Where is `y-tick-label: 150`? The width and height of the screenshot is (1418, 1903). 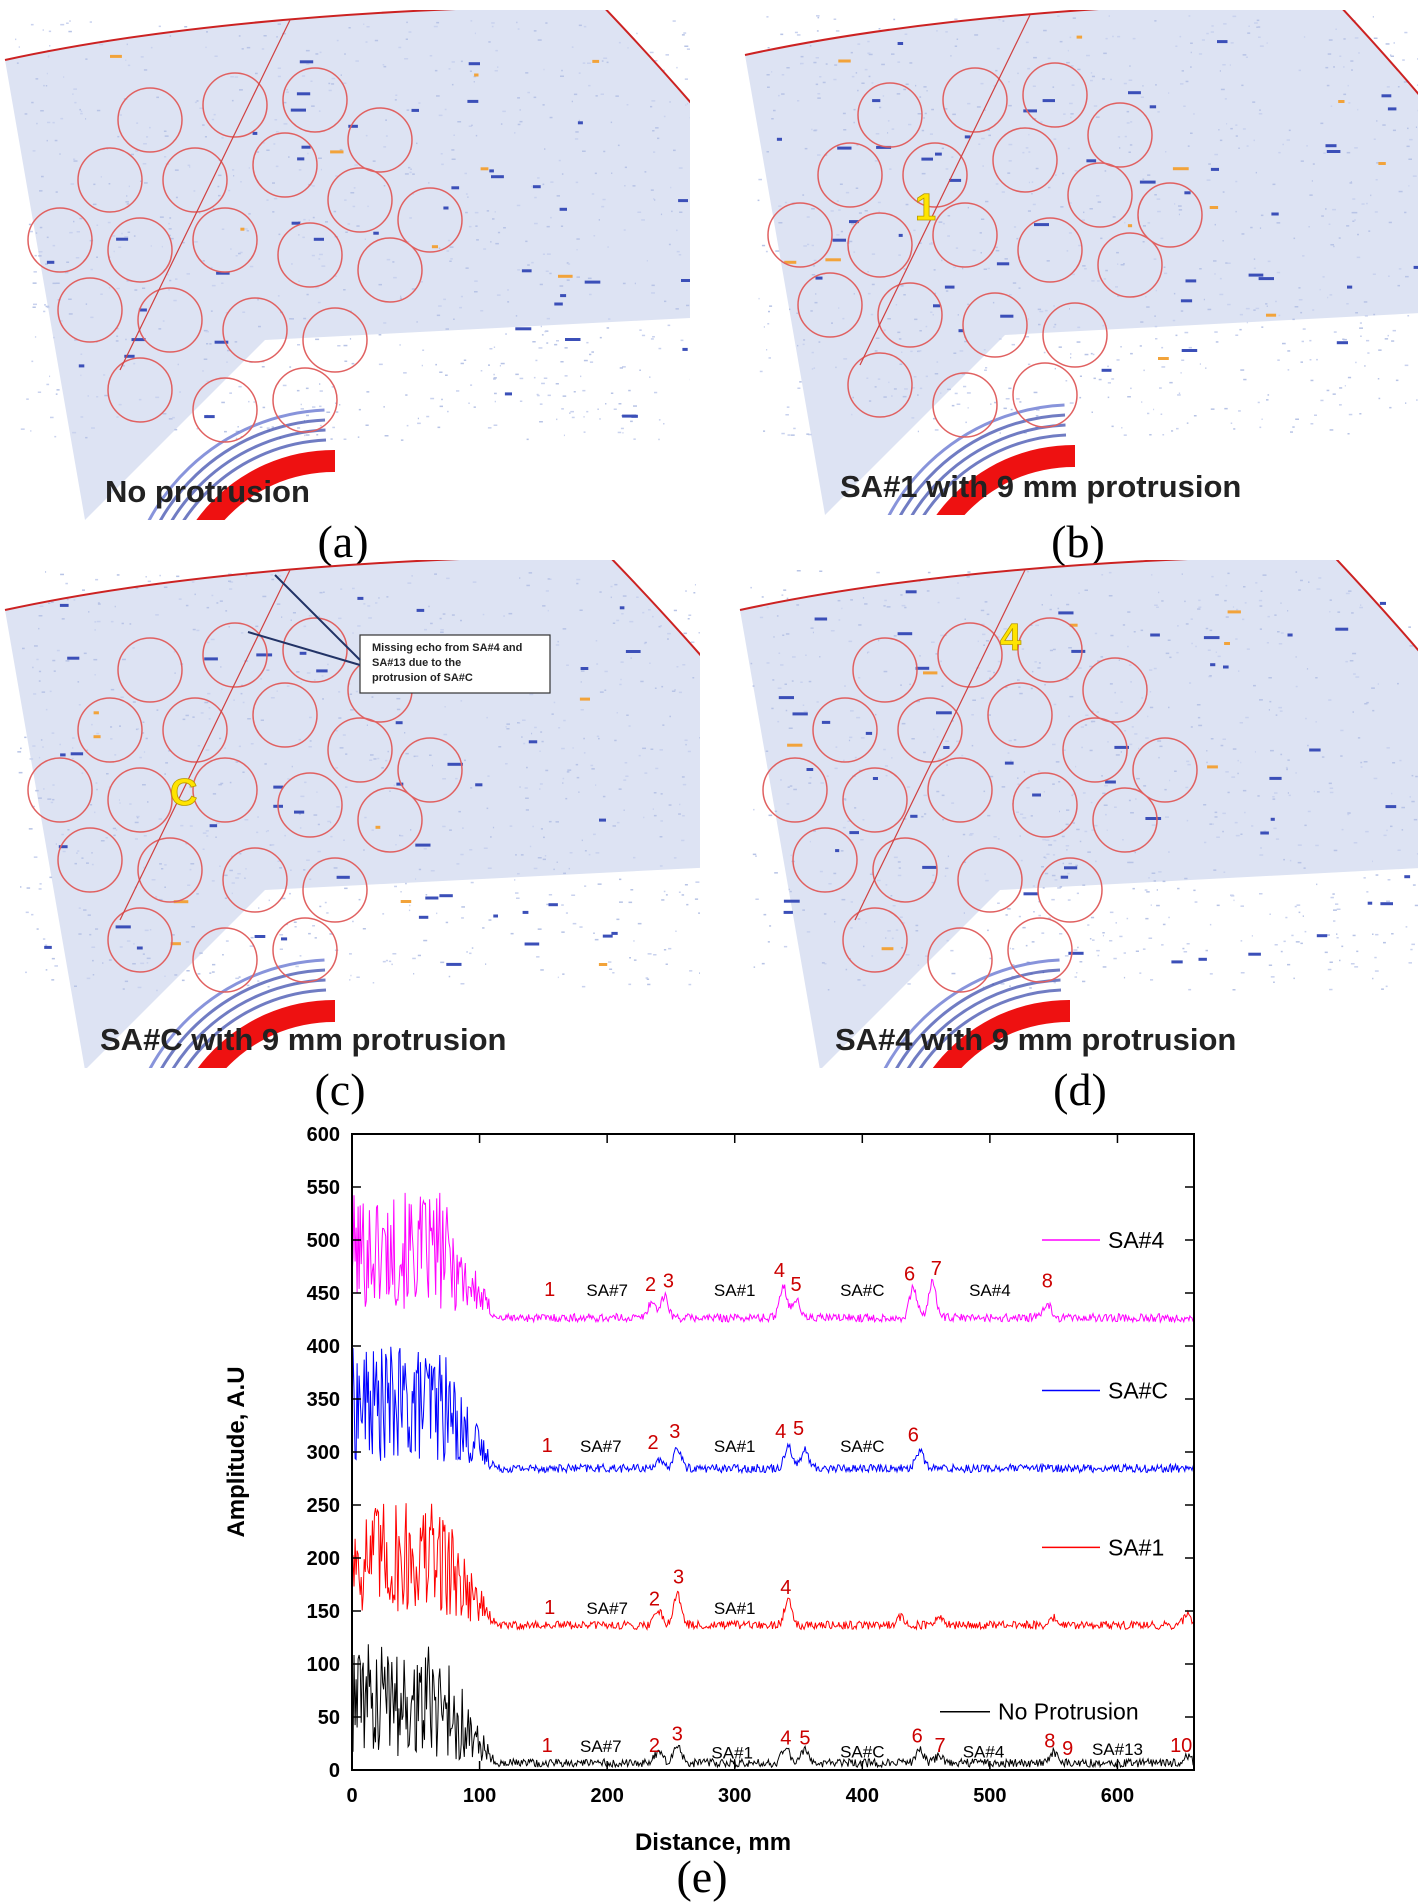 y-tick-label: 150 is located at coordinates (323, 1612).